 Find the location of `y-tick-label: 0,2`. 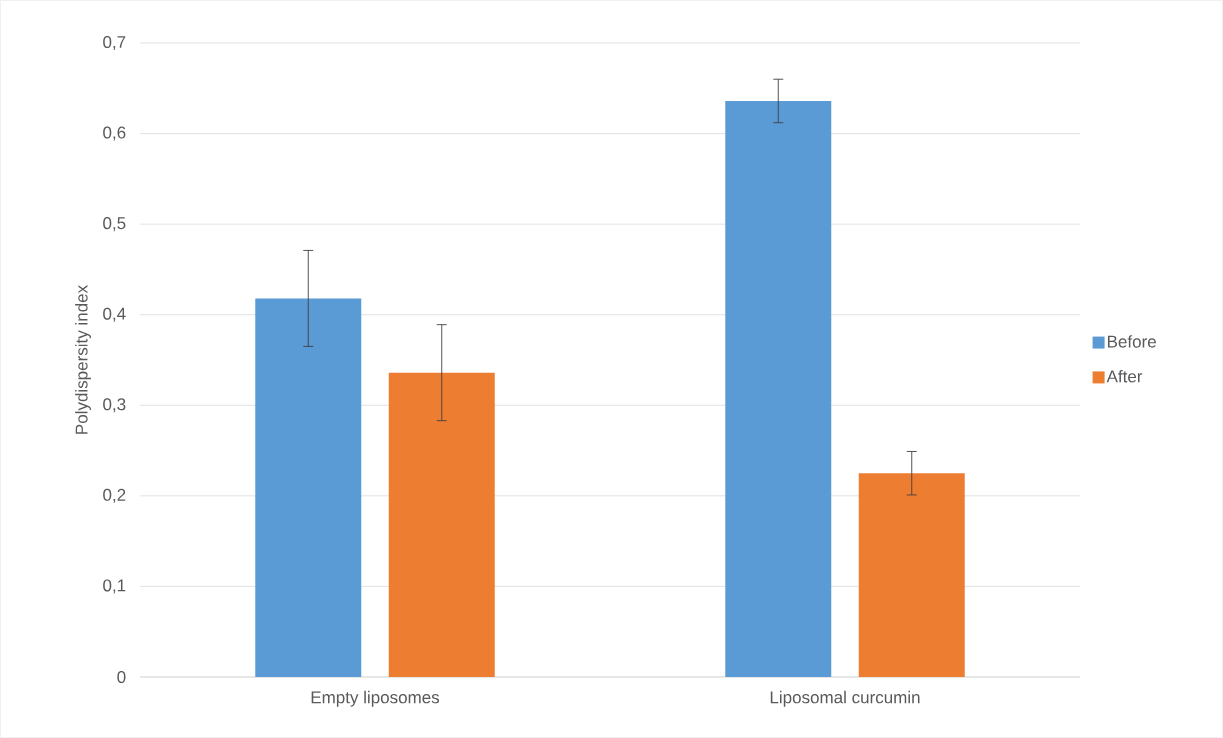

y-tick-label: 0,2 is located at coordinates (114, 495).